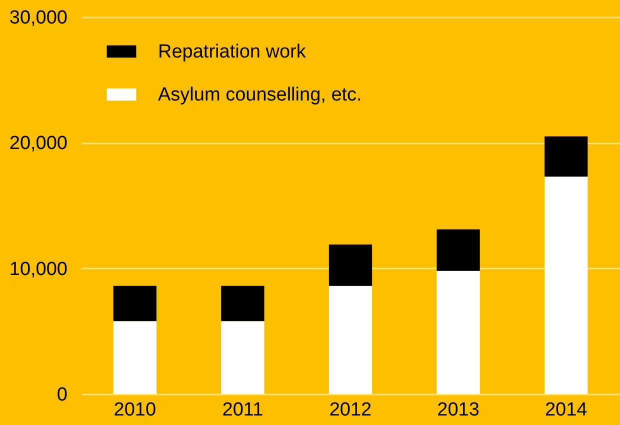 The width and height of the screenshot is (620, 425). What do you see at coordinates (232, 52) in the screenshot?
I see `legend-label: Repatriation work` at bounding box center [232, 52].